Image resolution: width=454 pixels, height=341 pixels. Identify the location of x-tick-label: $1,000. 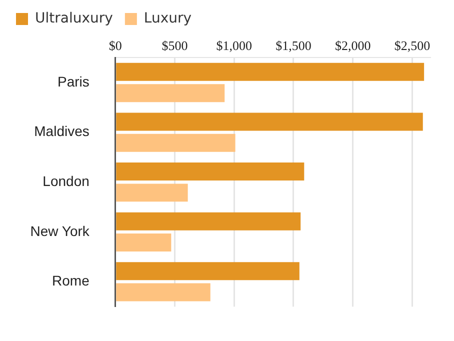
(234, 46).